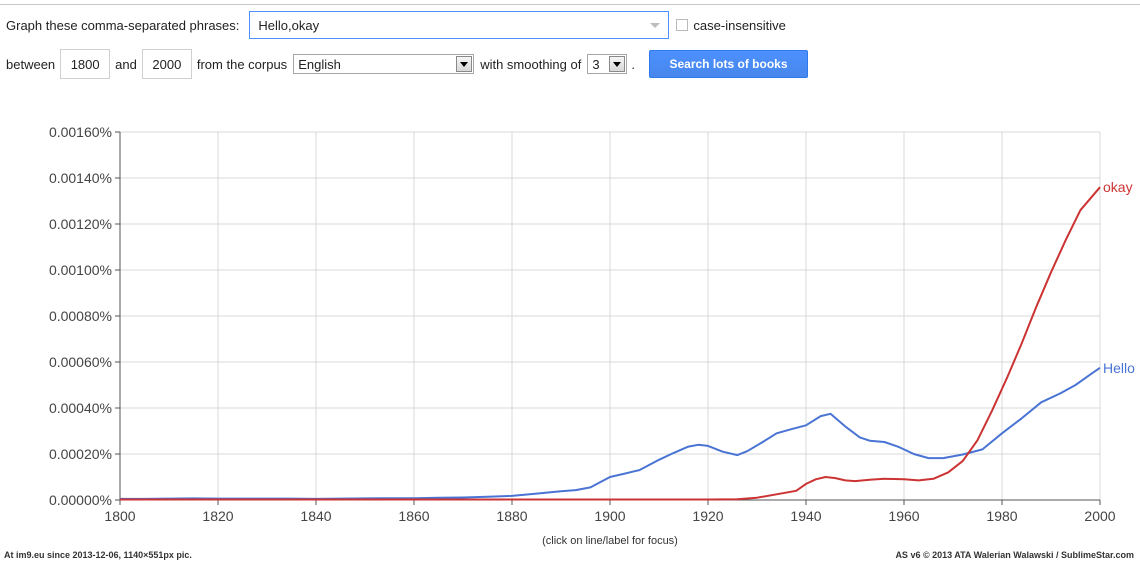  Describe the element at coordinates (633, 64) in the screenshot. I see `period-text: .` at that location.